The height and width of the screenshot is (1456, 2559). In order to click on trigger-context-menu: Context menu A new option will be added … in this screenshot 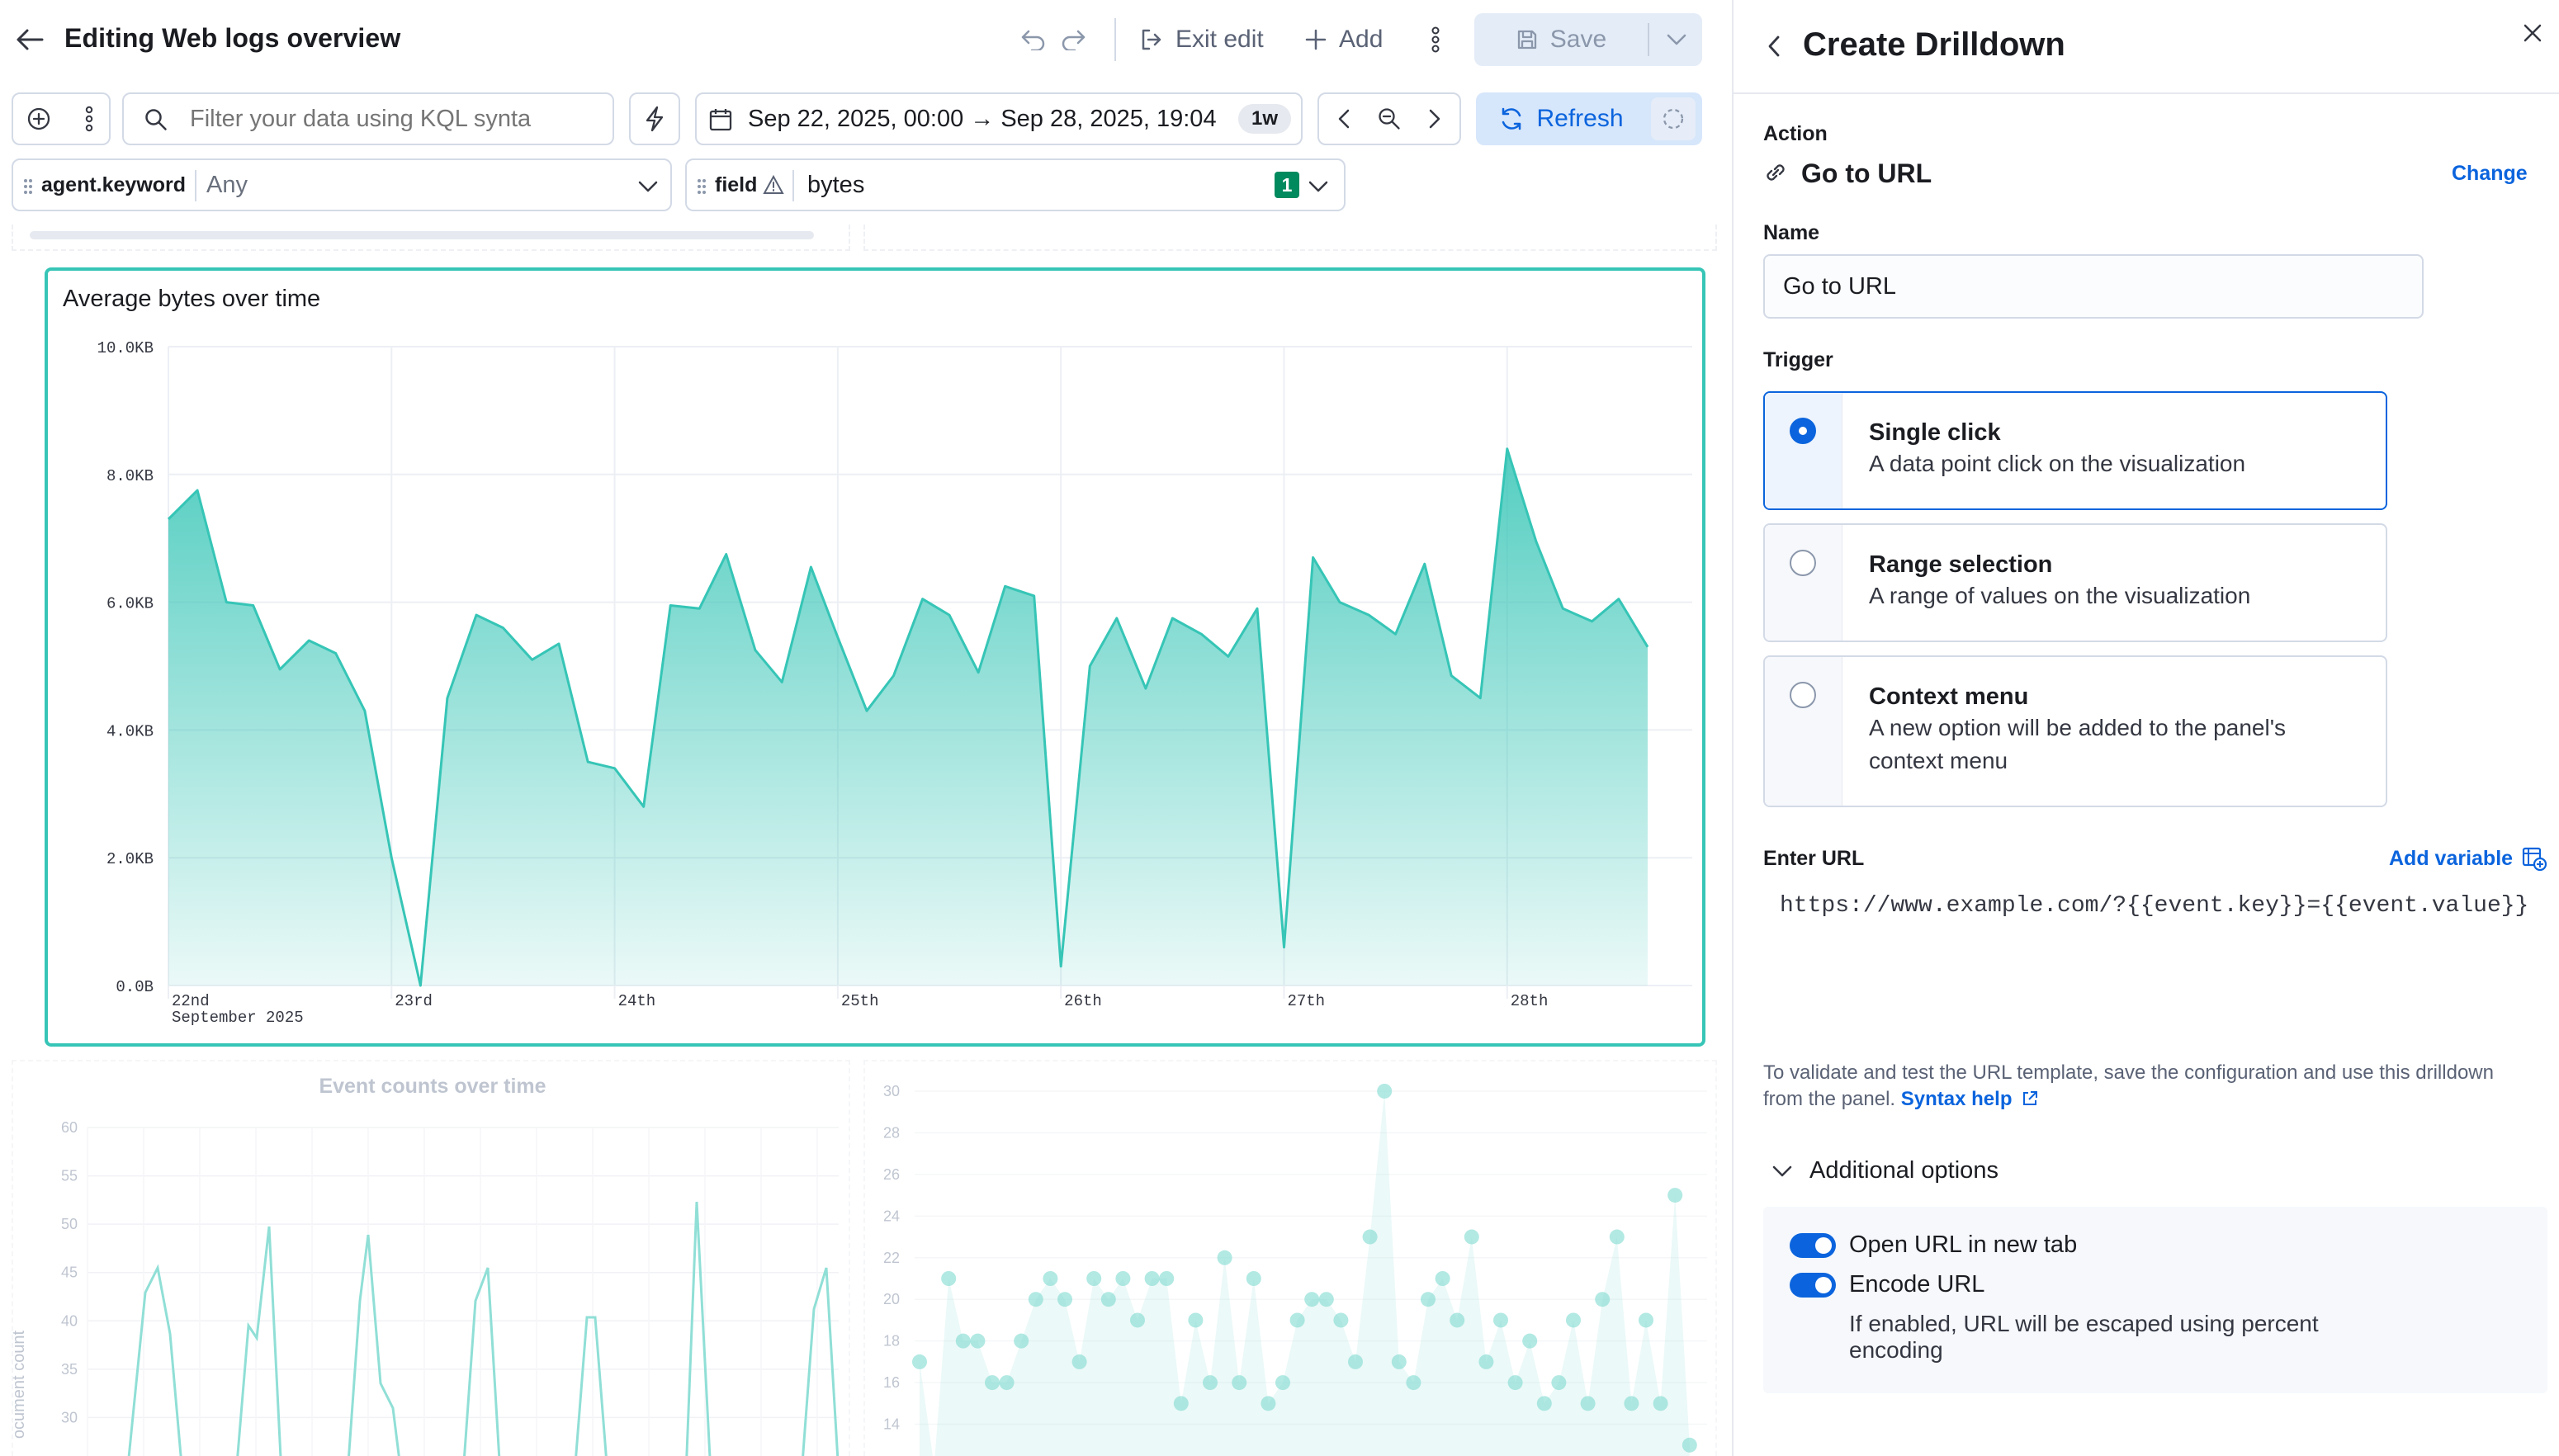, I will do `click(2075, 731)`.